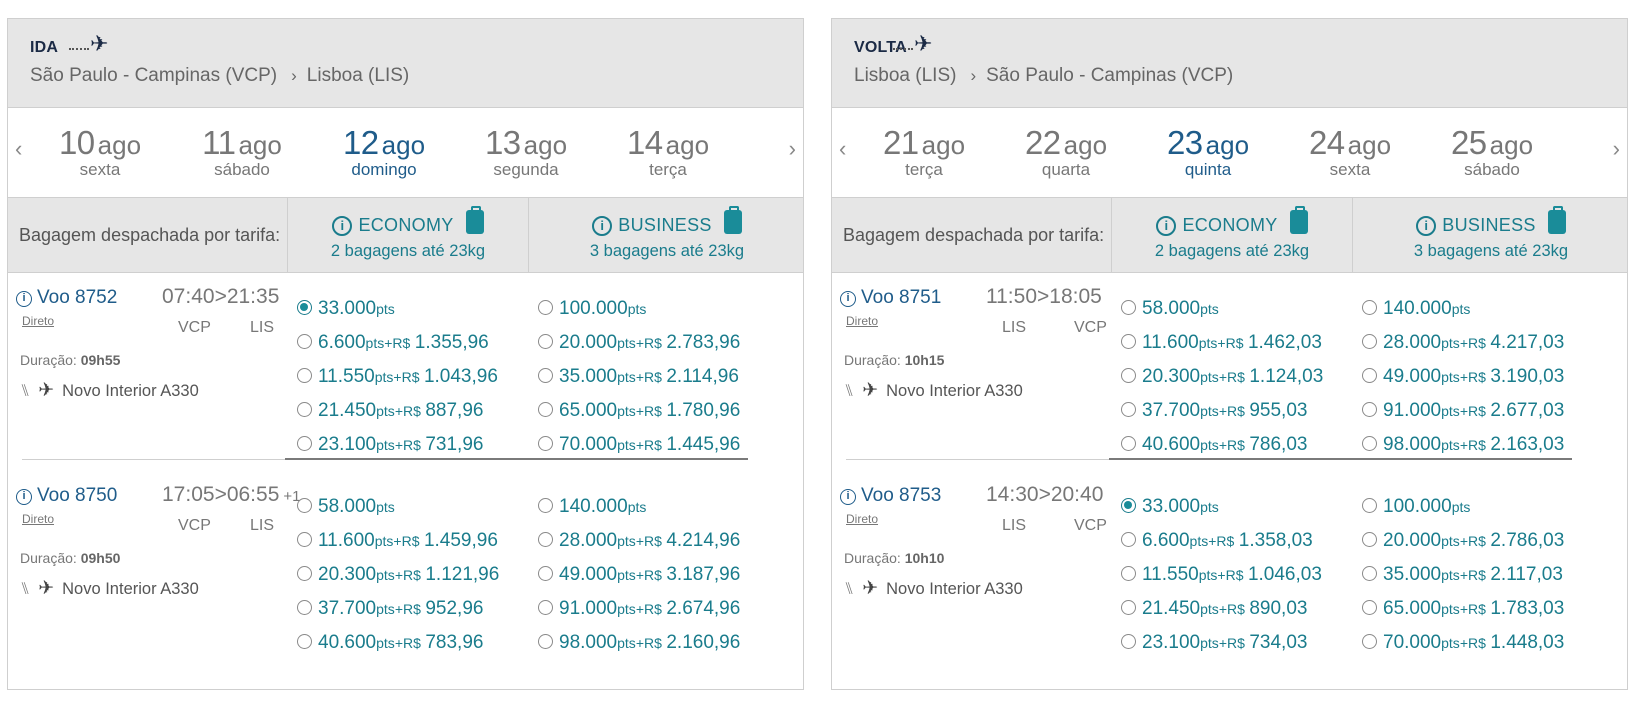 The width and height of the screenshot is (1638, 714). I want to click on date-option: 24 ago sexta, so click(1350, 152).